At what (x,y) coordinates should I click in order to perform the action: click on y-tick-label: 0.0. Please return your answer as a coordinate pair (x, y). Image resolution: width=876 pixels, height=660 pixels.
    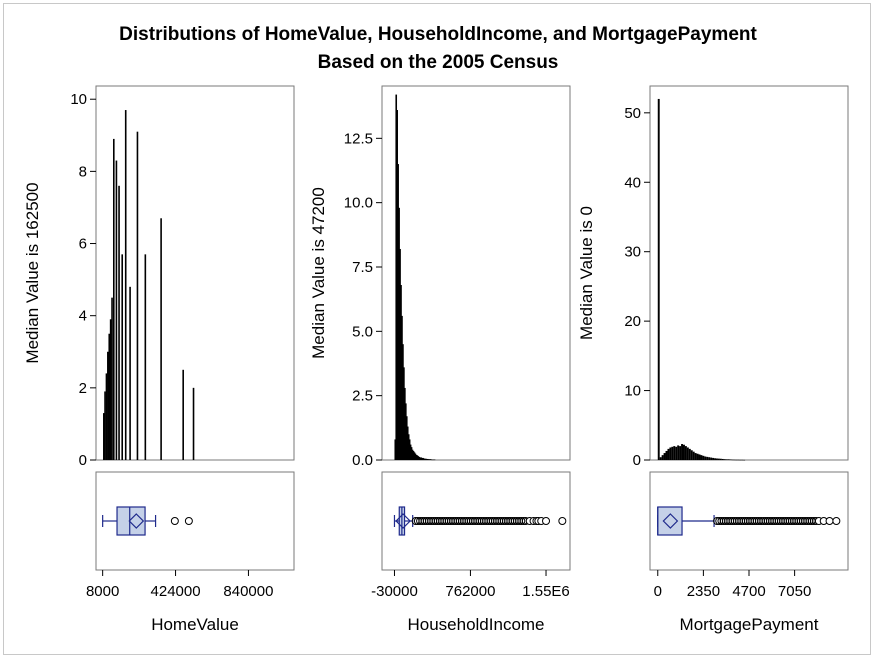
    Looking at the image, I should click on (362, 460).